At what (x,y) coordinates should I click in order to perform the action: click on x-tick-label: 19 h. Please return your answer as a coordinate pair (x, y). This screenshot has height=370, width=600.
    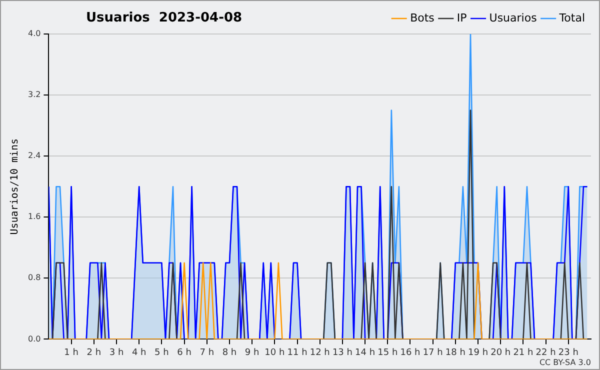
    Looking at the image, I should click on (478, 353).